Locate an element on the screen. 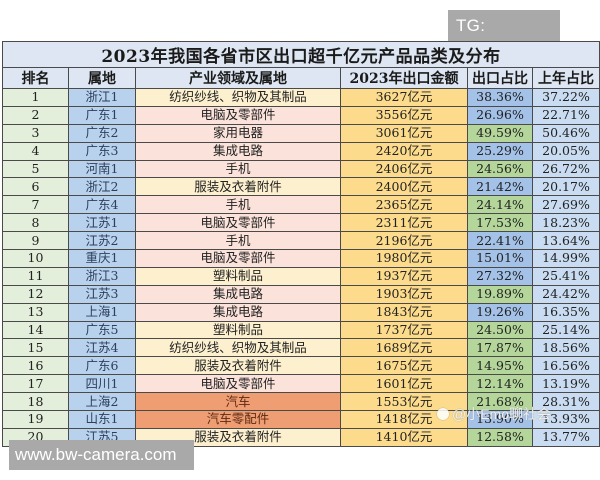 This screenshot has height=480, width=600. cell-location: 上海1 is located at coordinates (102, 312).